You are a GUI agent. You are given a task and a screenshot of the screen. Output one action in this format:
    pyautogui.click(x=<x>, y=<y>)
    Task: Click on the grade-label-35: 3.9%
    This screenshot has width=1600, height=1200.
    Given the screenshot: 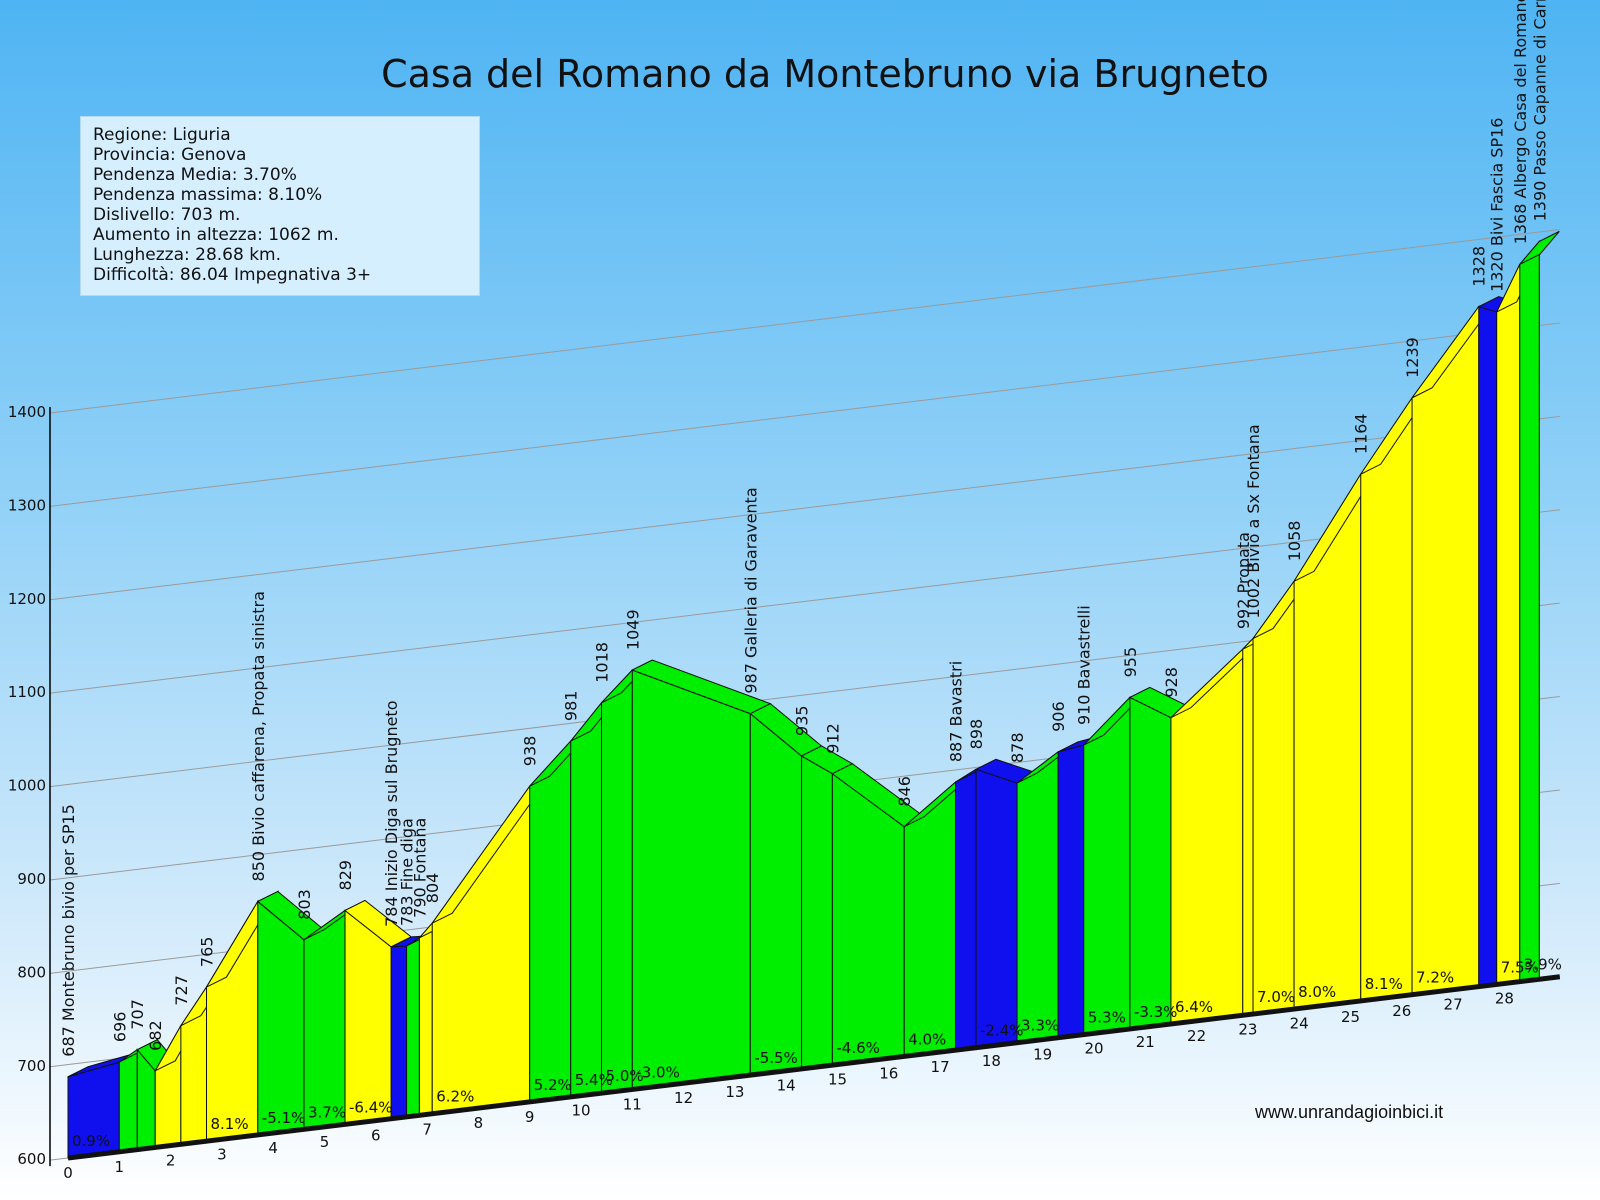 What is the action you would take?
    pyautogui.click(x=1543, y=965)
    